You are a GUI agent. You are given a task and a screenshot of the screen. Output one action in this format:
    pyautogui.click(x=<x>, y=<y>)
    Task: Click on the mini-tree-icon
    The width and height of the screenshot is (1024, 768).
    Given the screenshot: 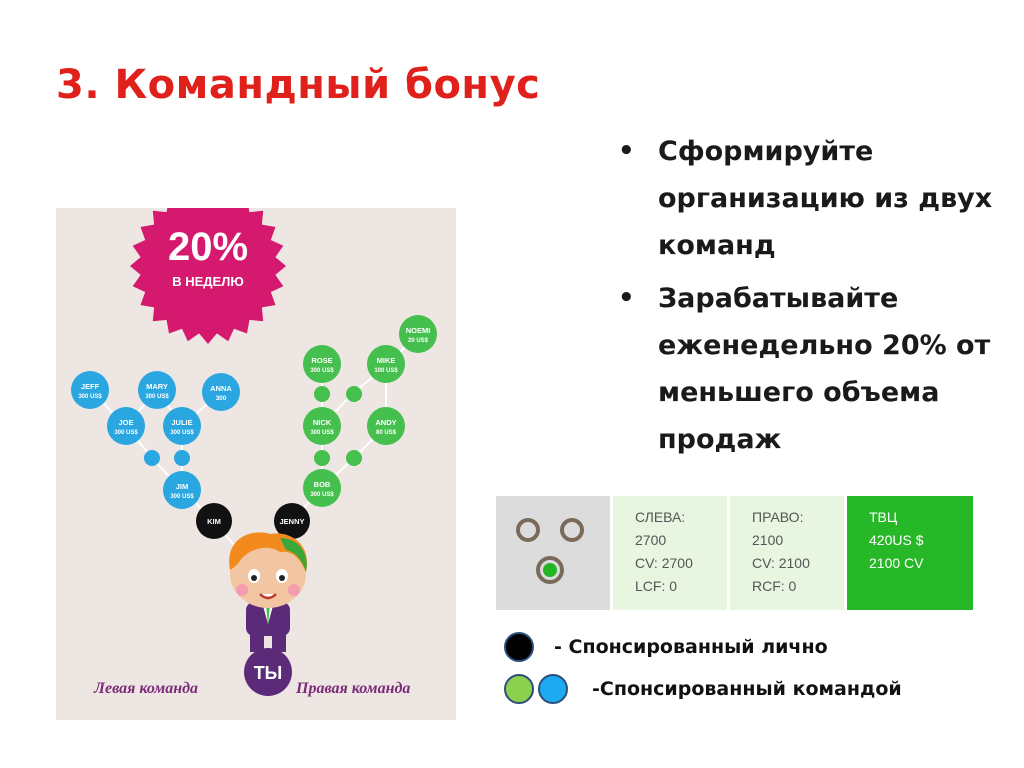 What is the action you would take?
    pyautogui.click(x=550, y=551)
    